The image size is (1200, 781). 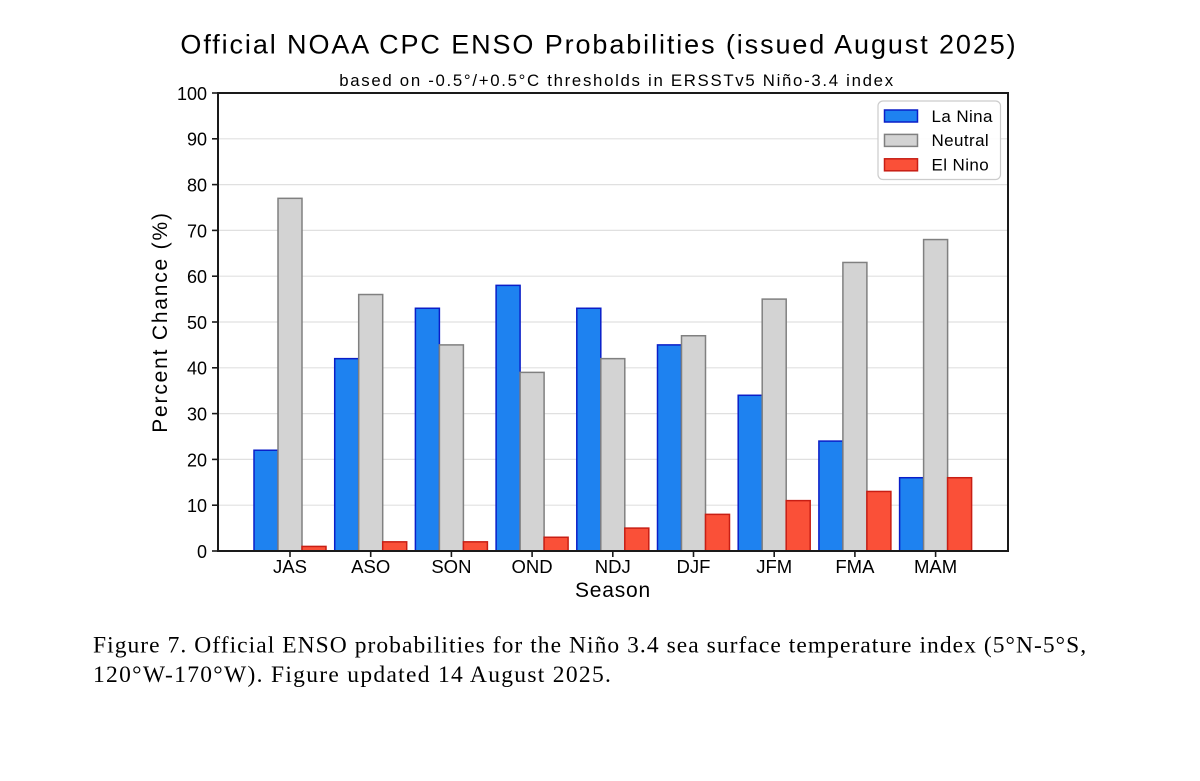 I want to click on svg-text: 40, so click(x=197, y=369).